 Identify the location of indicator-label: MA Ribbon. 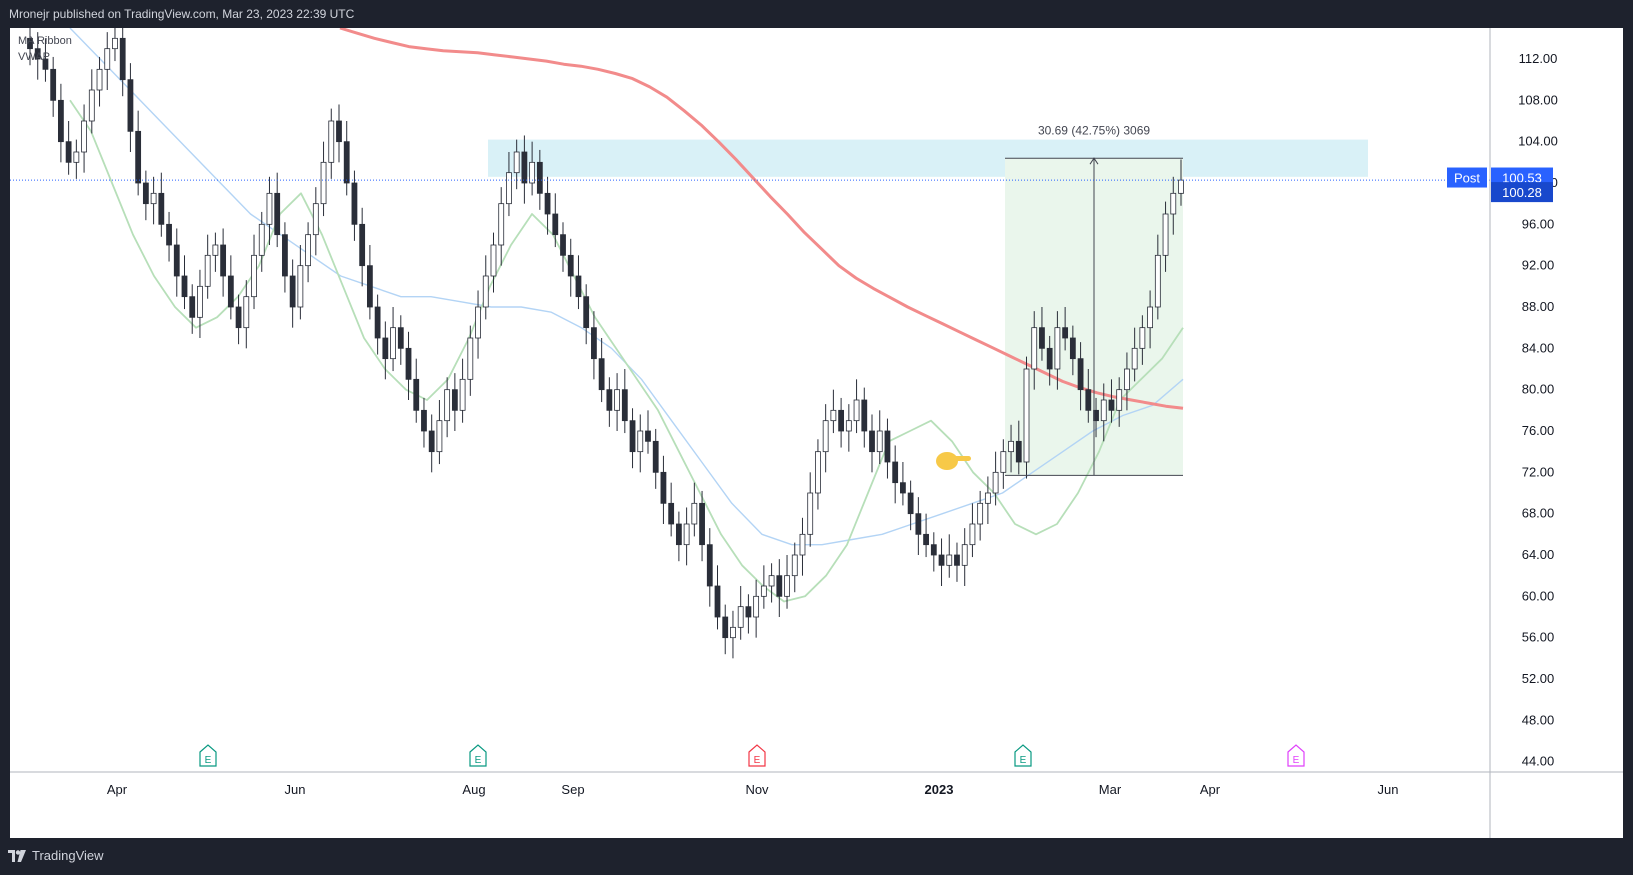
(45, 41).